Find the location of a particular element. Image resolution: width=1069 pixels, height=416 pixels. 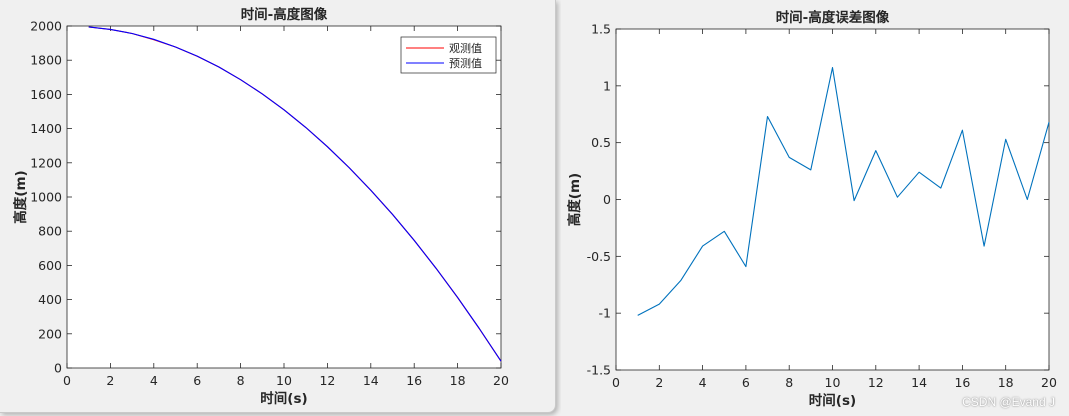

chart-title: 时间-高度误差图像 is located at coordinates (833, 17).